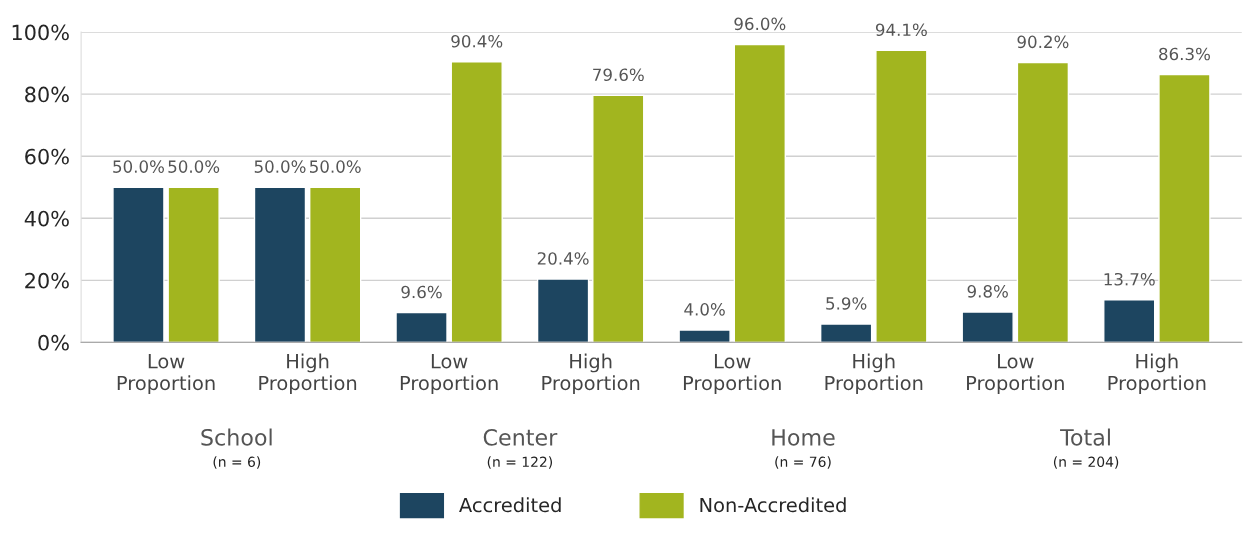 The width and height of the screenshot is (1248, 535). Describe the element at coordinates (47, 156) in the screenshot. I see `y-tick-label: 60%` at that location.